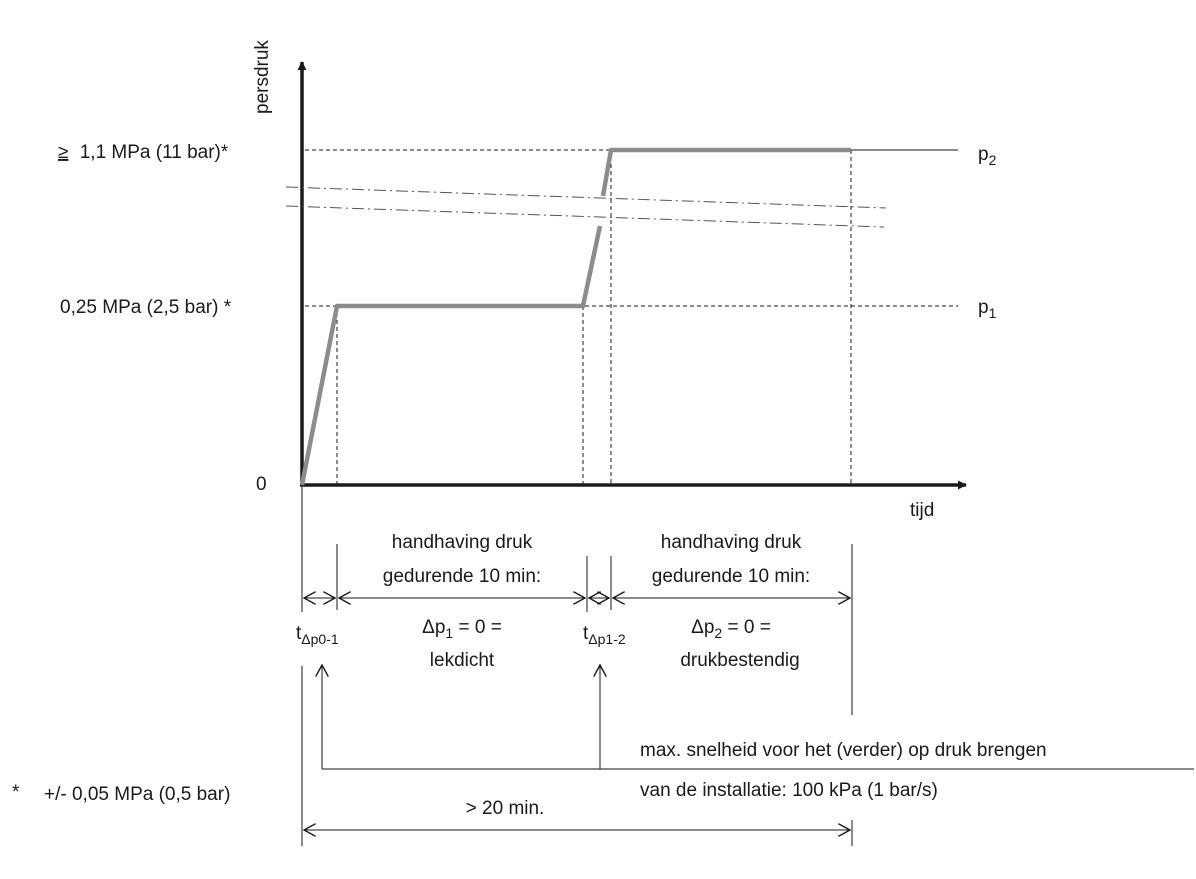  I want to click on axis-break-line-upper, so click(586, 197).